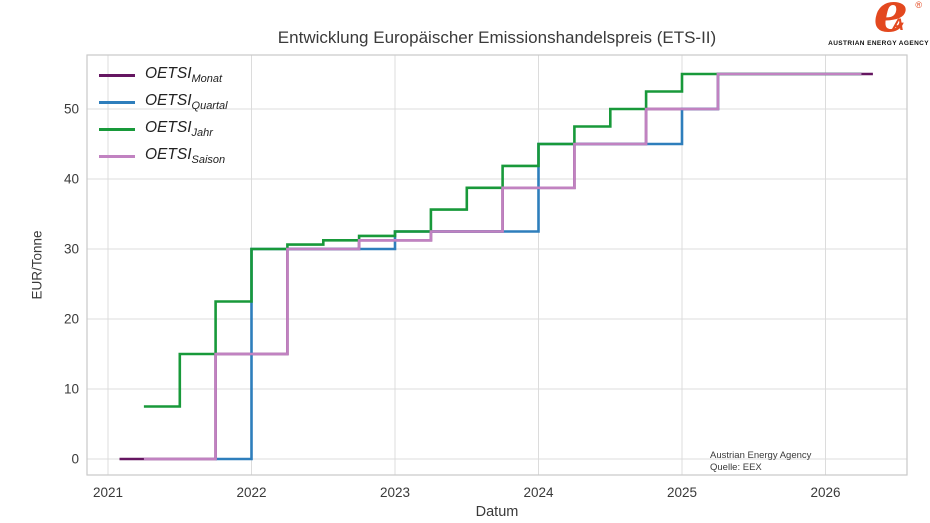  What do you see at coordinates (117, 75) in the screenshot?
I see `legend-swatch-monat` at bounding box center [117, 75].